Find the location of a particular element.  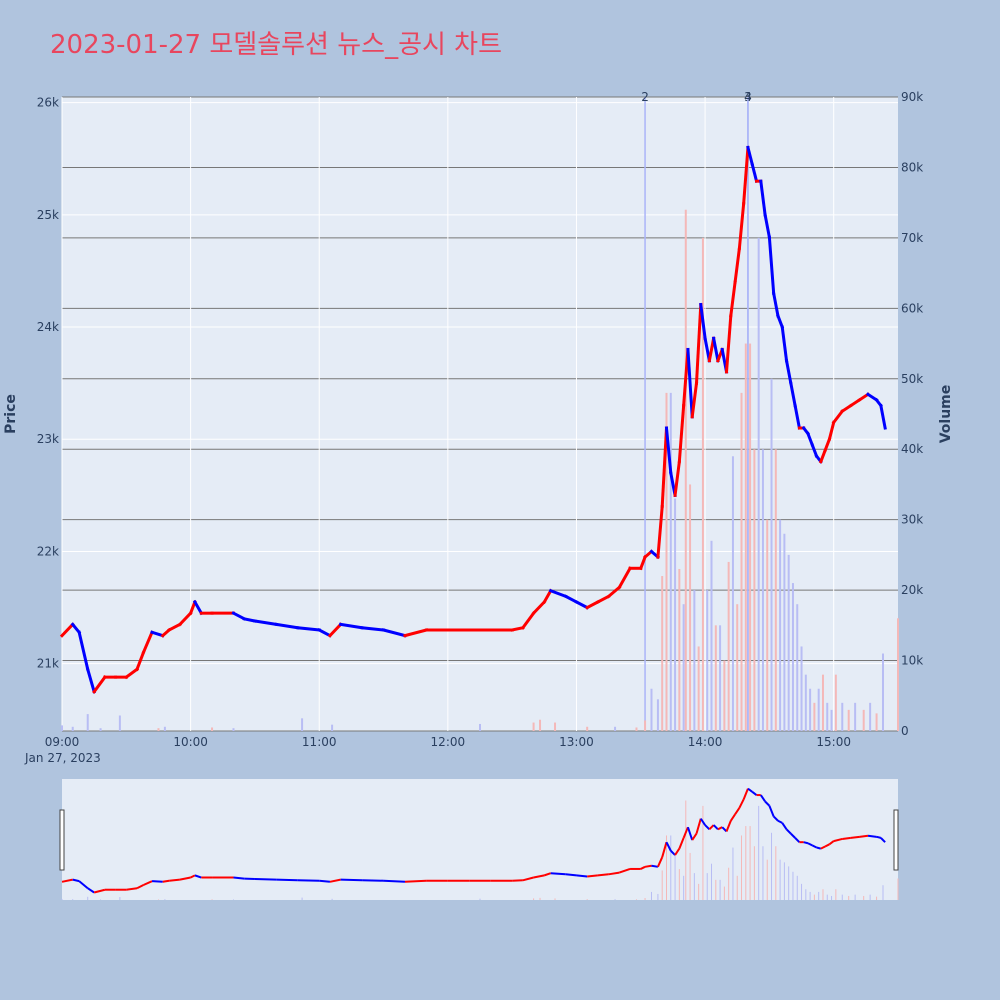

range-slider-left-handle is located at coordinates (62, 840).